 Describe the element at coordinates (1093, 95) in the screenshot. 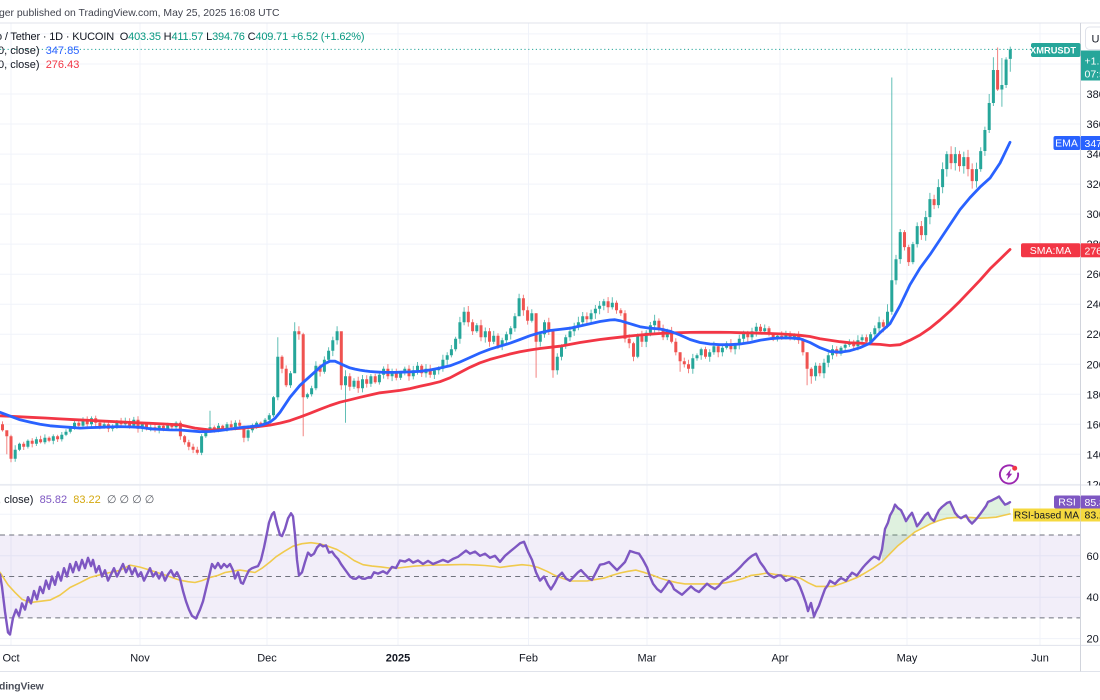

I see `svg-text: 380` at that location.